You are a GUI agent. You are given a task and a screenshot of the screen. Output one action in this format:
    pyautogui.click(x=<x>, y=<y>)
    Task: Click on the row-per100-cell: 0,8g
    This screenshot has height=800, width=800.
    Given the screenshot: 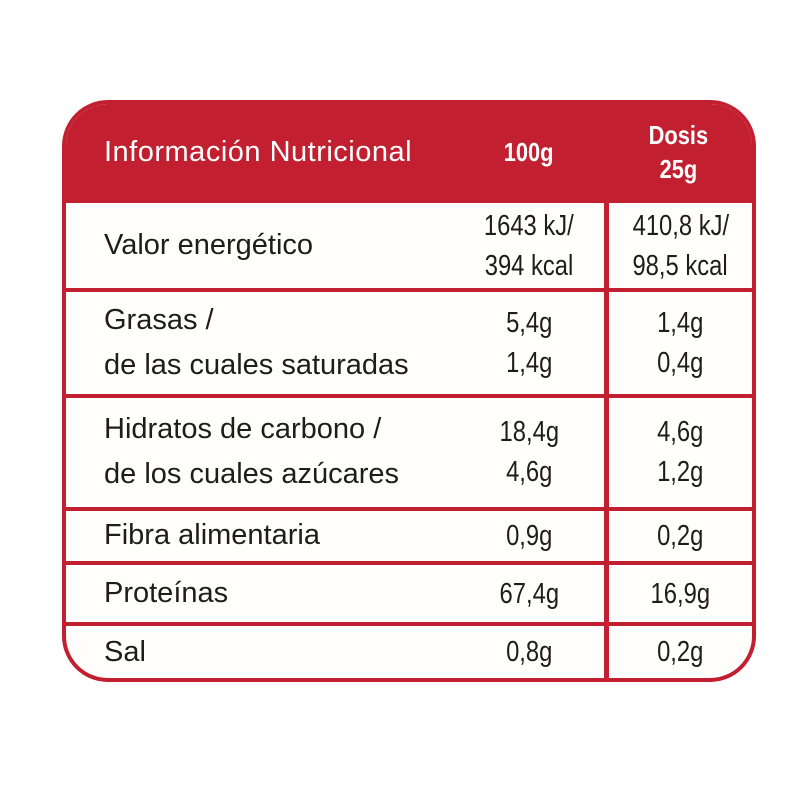 What is the action you would take?
    pyautogui.click(x=529, y=652)
    